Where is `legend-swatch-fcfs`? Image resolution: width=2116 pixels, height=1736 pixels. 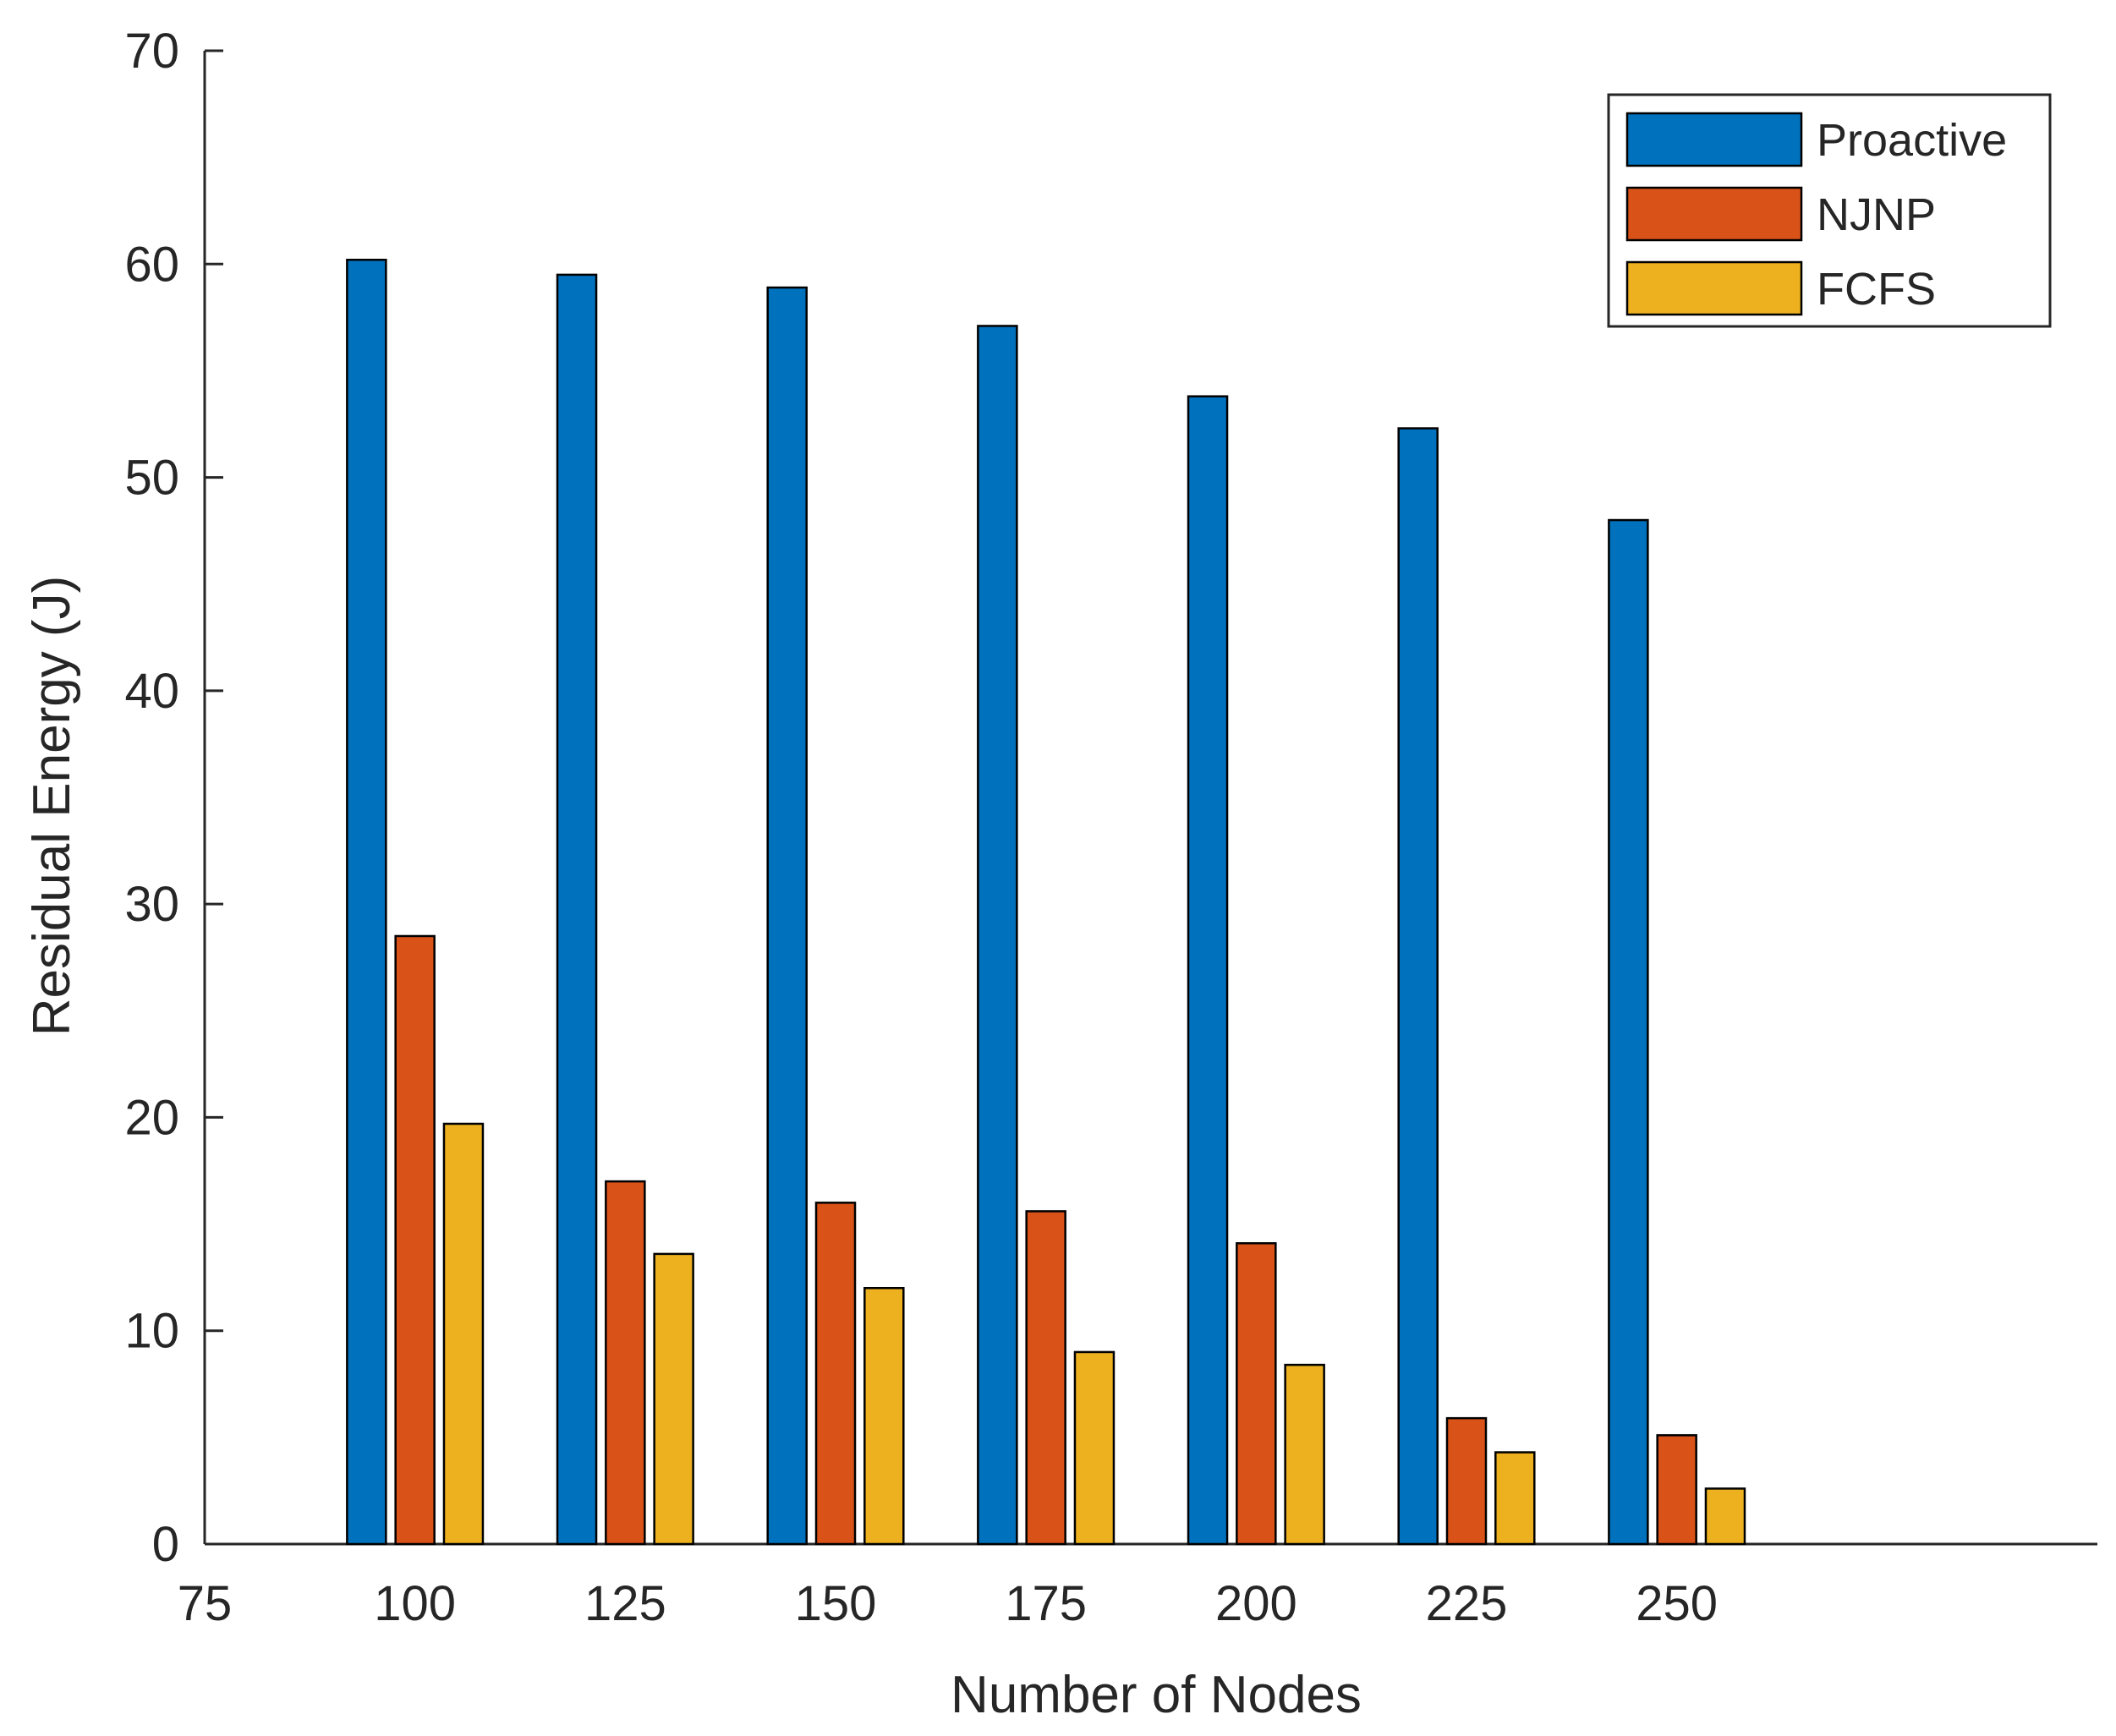
legend-swatch-fcfs is located at coordinates (1714, 288).